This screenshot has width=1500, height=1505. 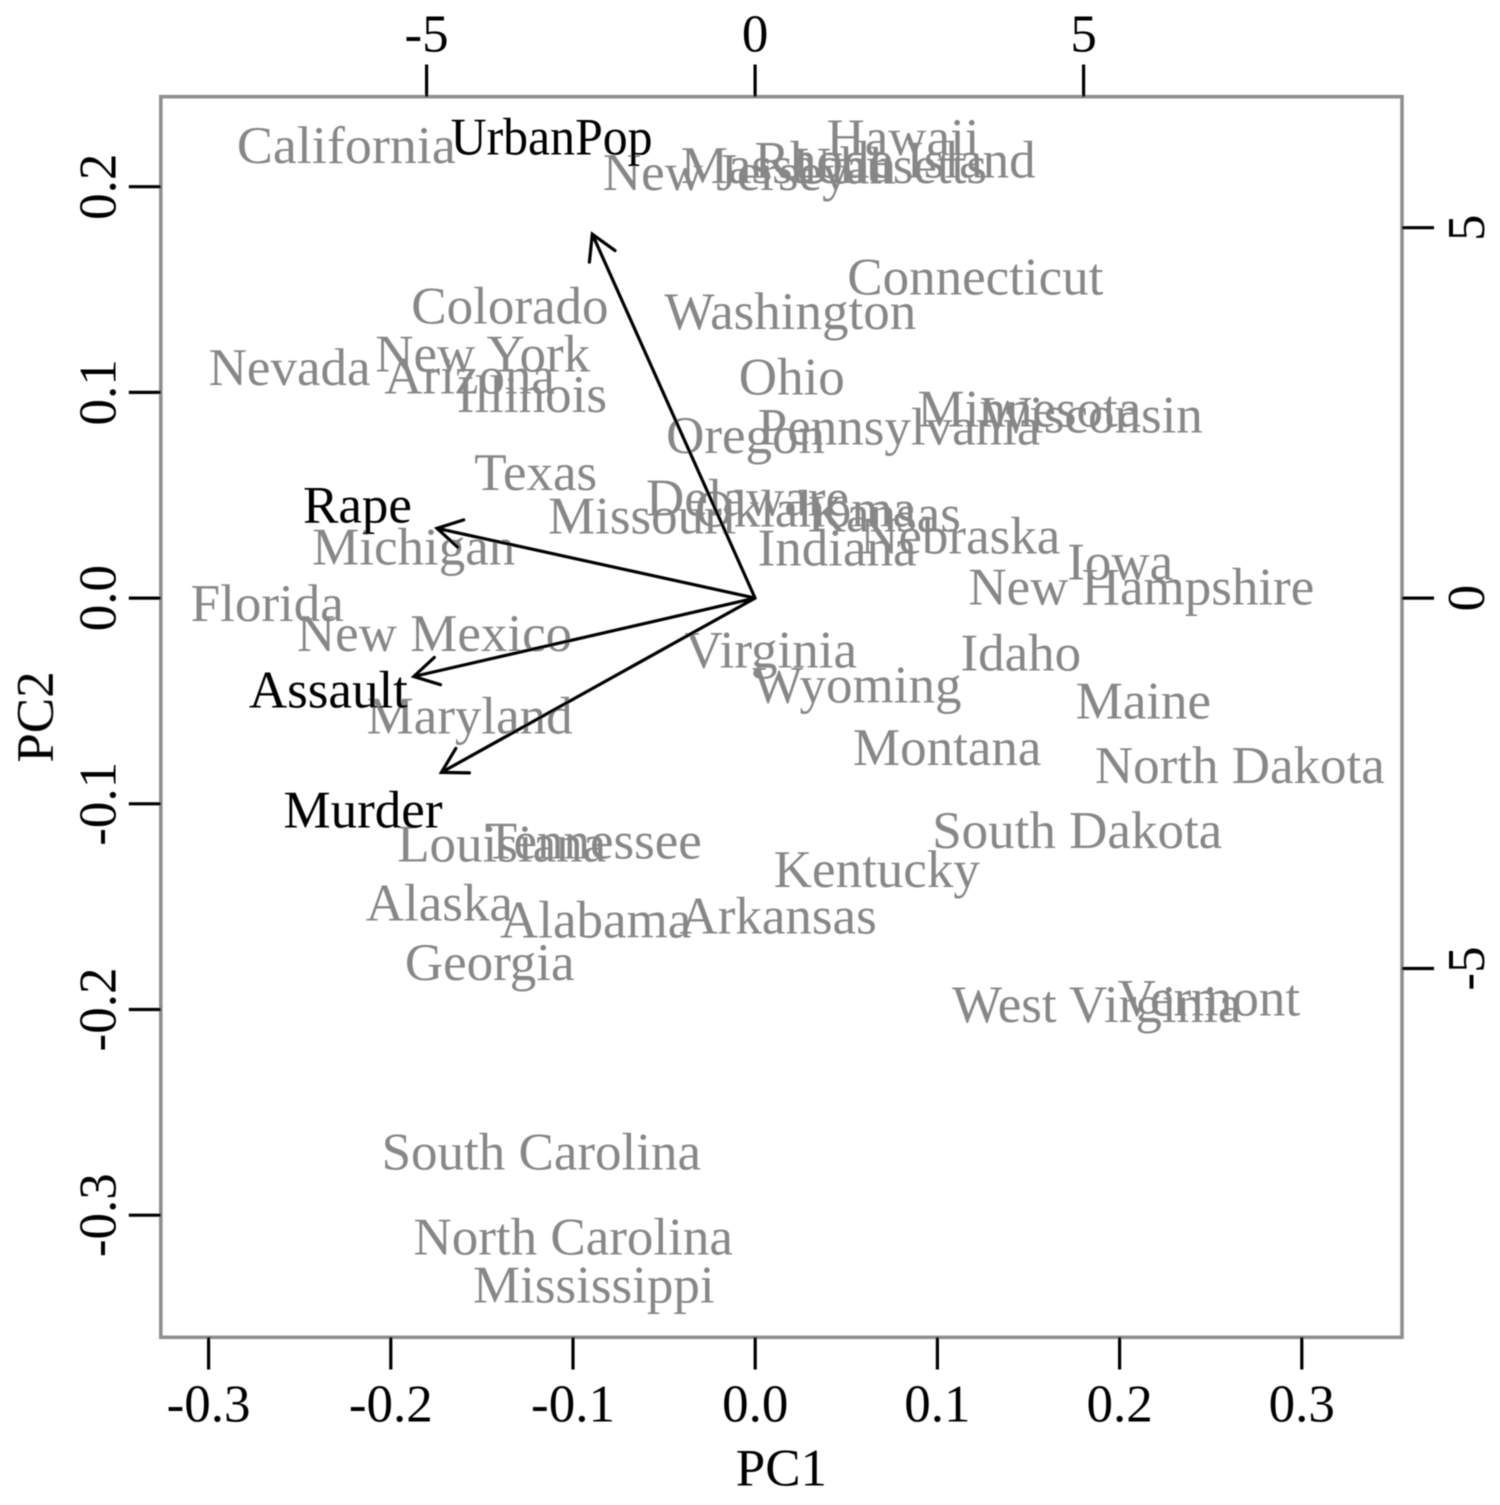 What do you see at coordinates (594, 1286) in the screenshot?
I see `svg-text: Mississippi` at bounding box center [594, 1286].